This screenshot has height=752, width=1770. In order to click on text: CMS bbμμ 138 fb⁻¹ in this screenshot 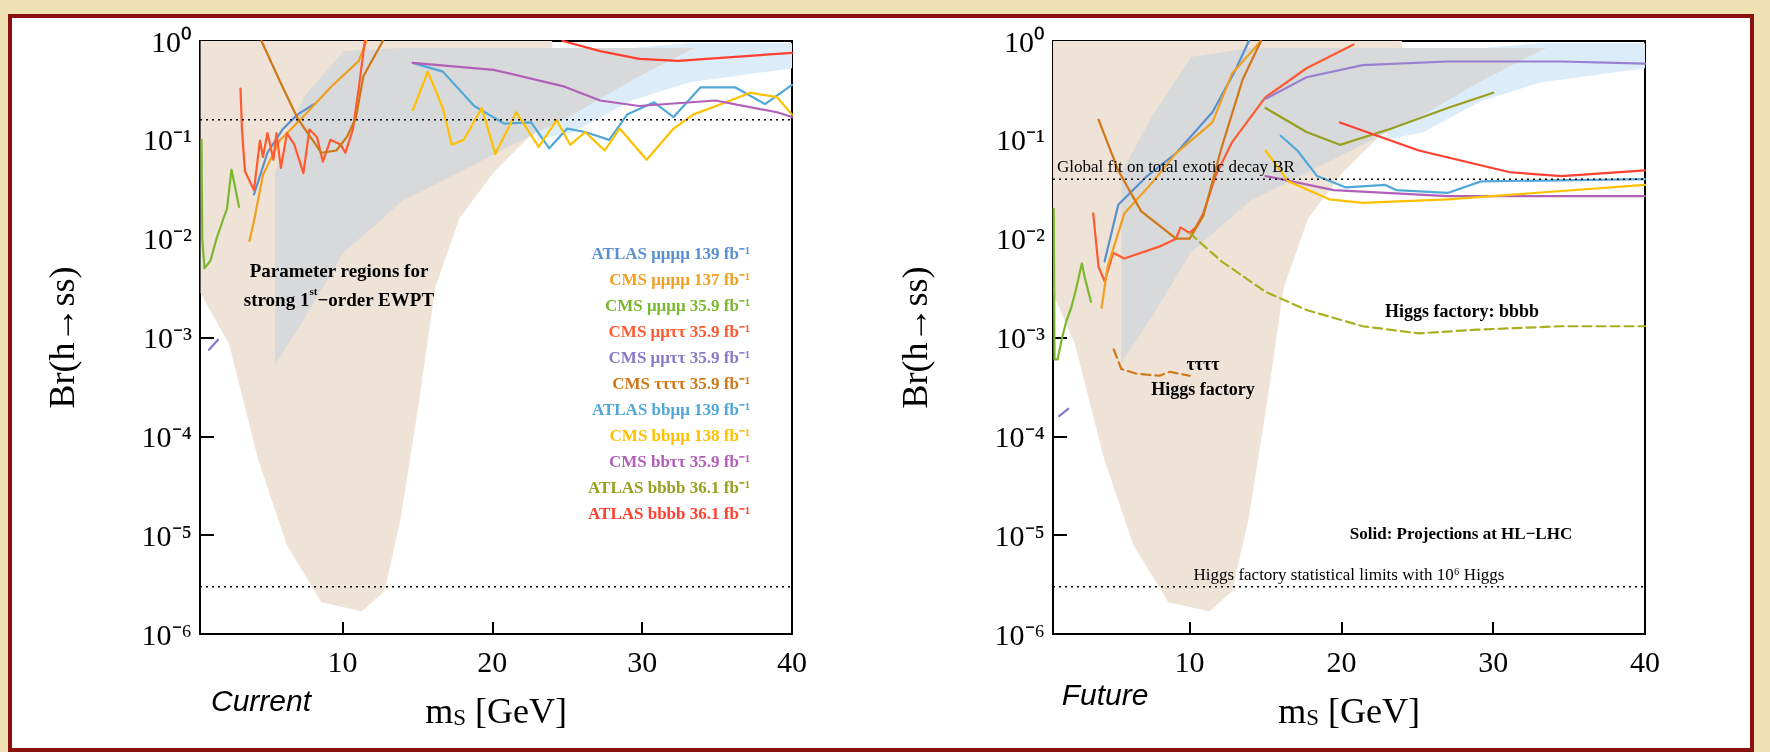, I will do `click(679, 435)`.